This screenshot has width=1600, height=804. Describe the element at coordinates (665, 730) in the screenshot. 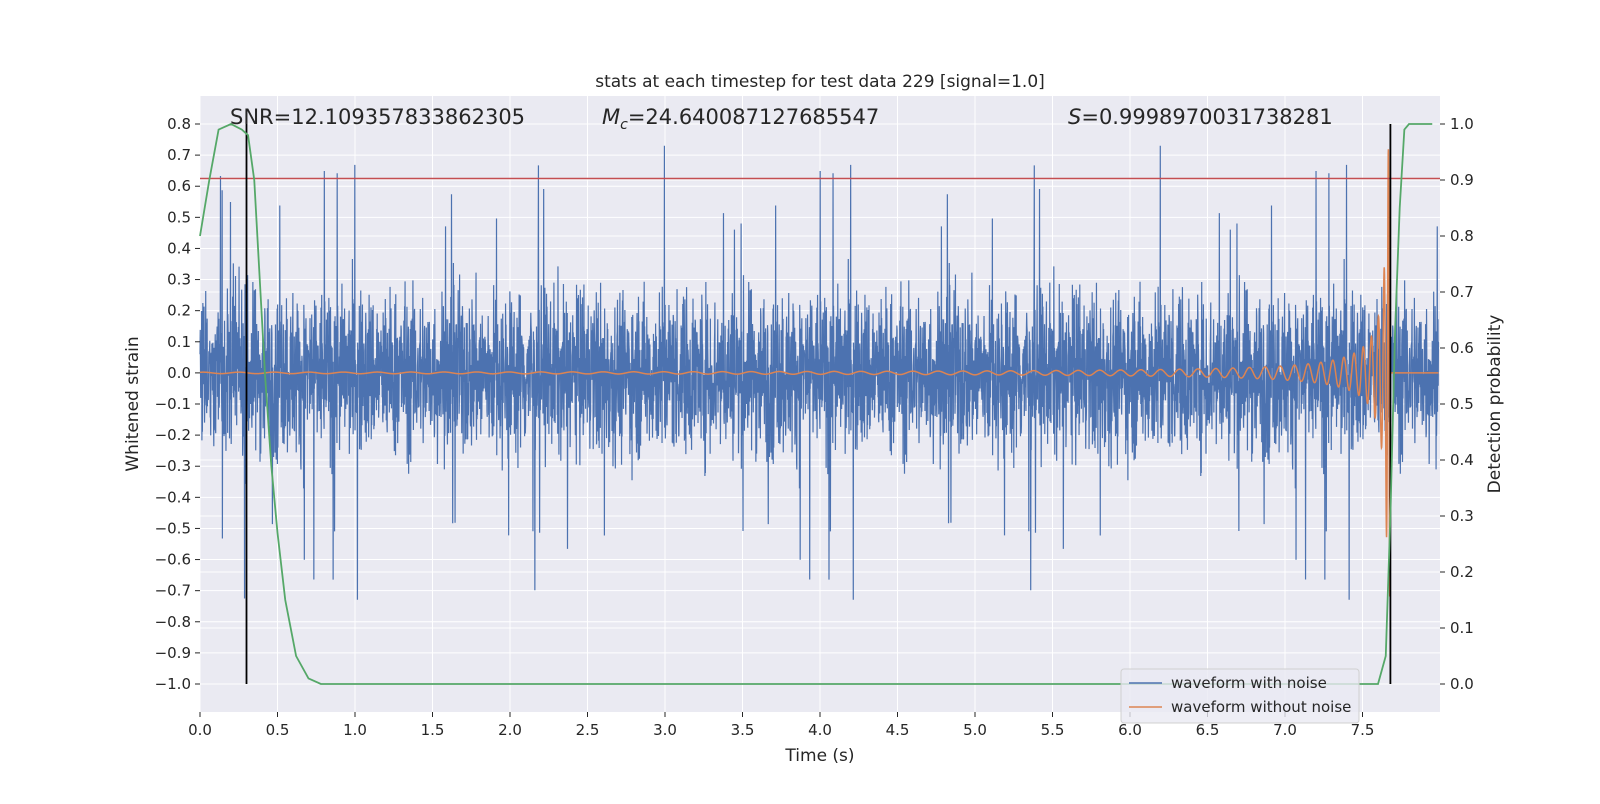

I see `x-tick-label: 3.0` at that location.